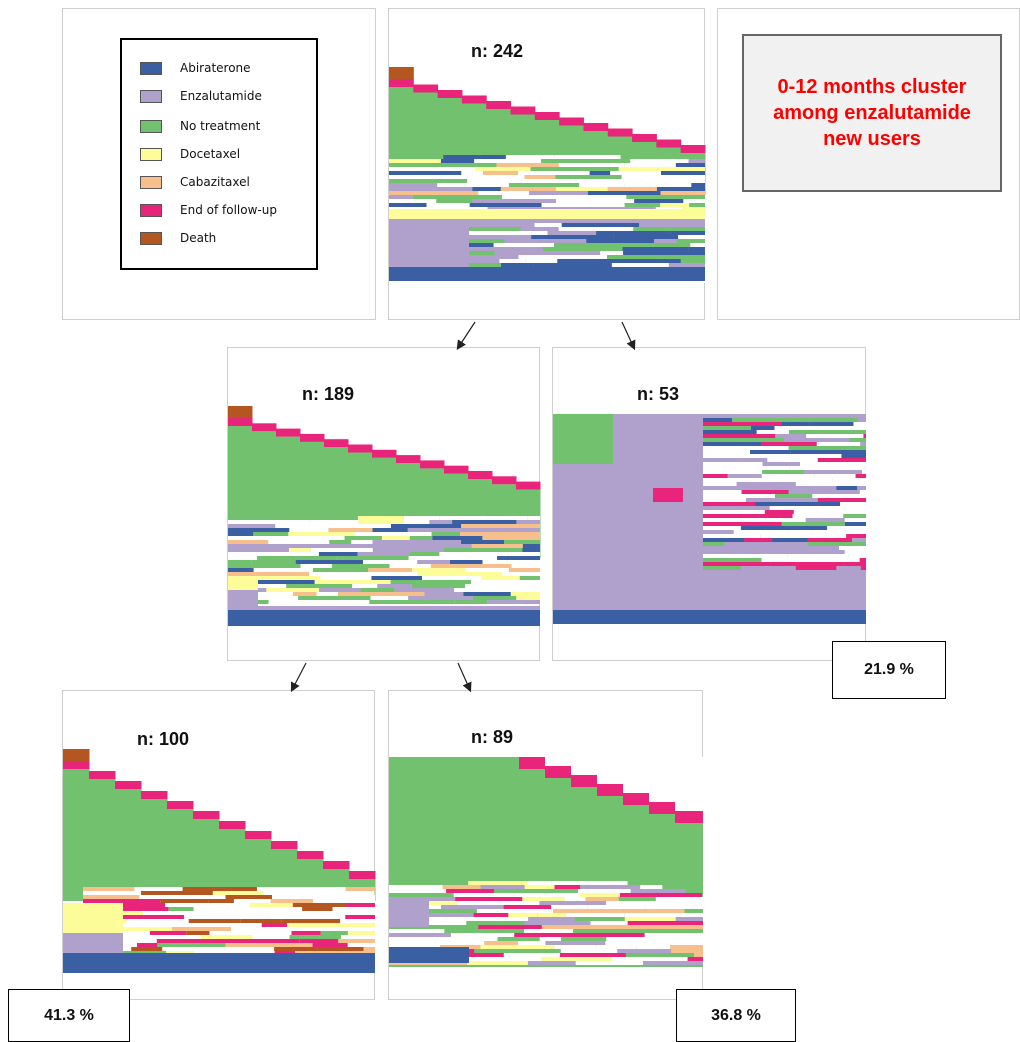 The image size is (1020, 1042). What do you see at coordinates (208, 210) in the screenshot?
I see `legend-item-end-of-follow-up: End of follow-up` at bounding box center [208, 210].